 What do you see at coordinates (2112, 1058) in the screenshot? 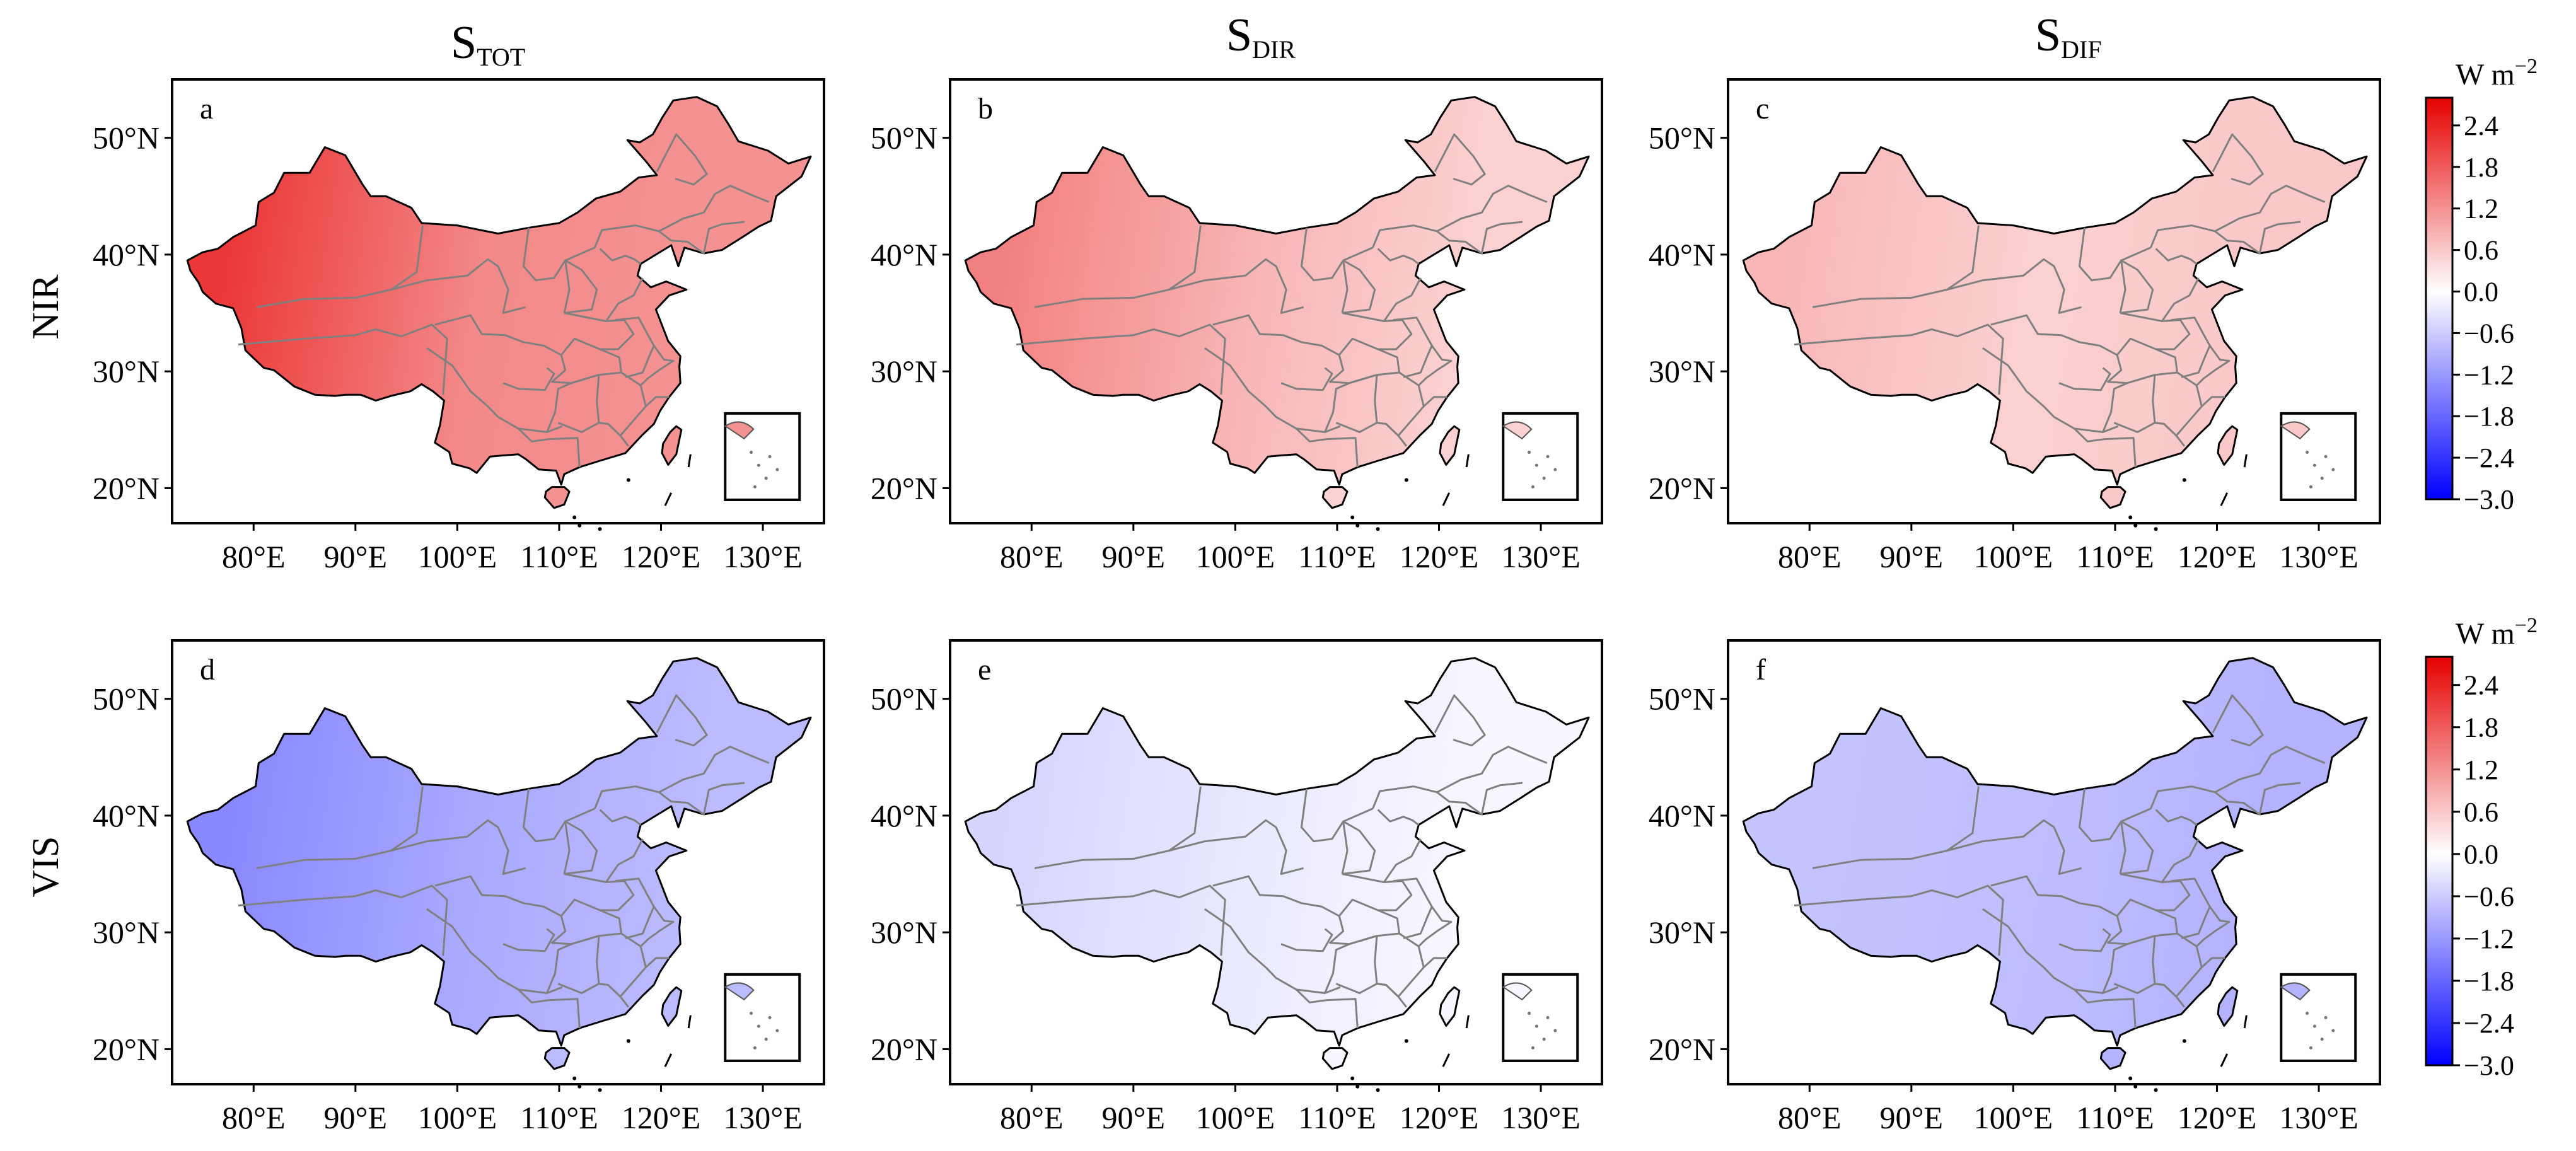
I see `hainan-island` at bounding box center [2112, 1058].